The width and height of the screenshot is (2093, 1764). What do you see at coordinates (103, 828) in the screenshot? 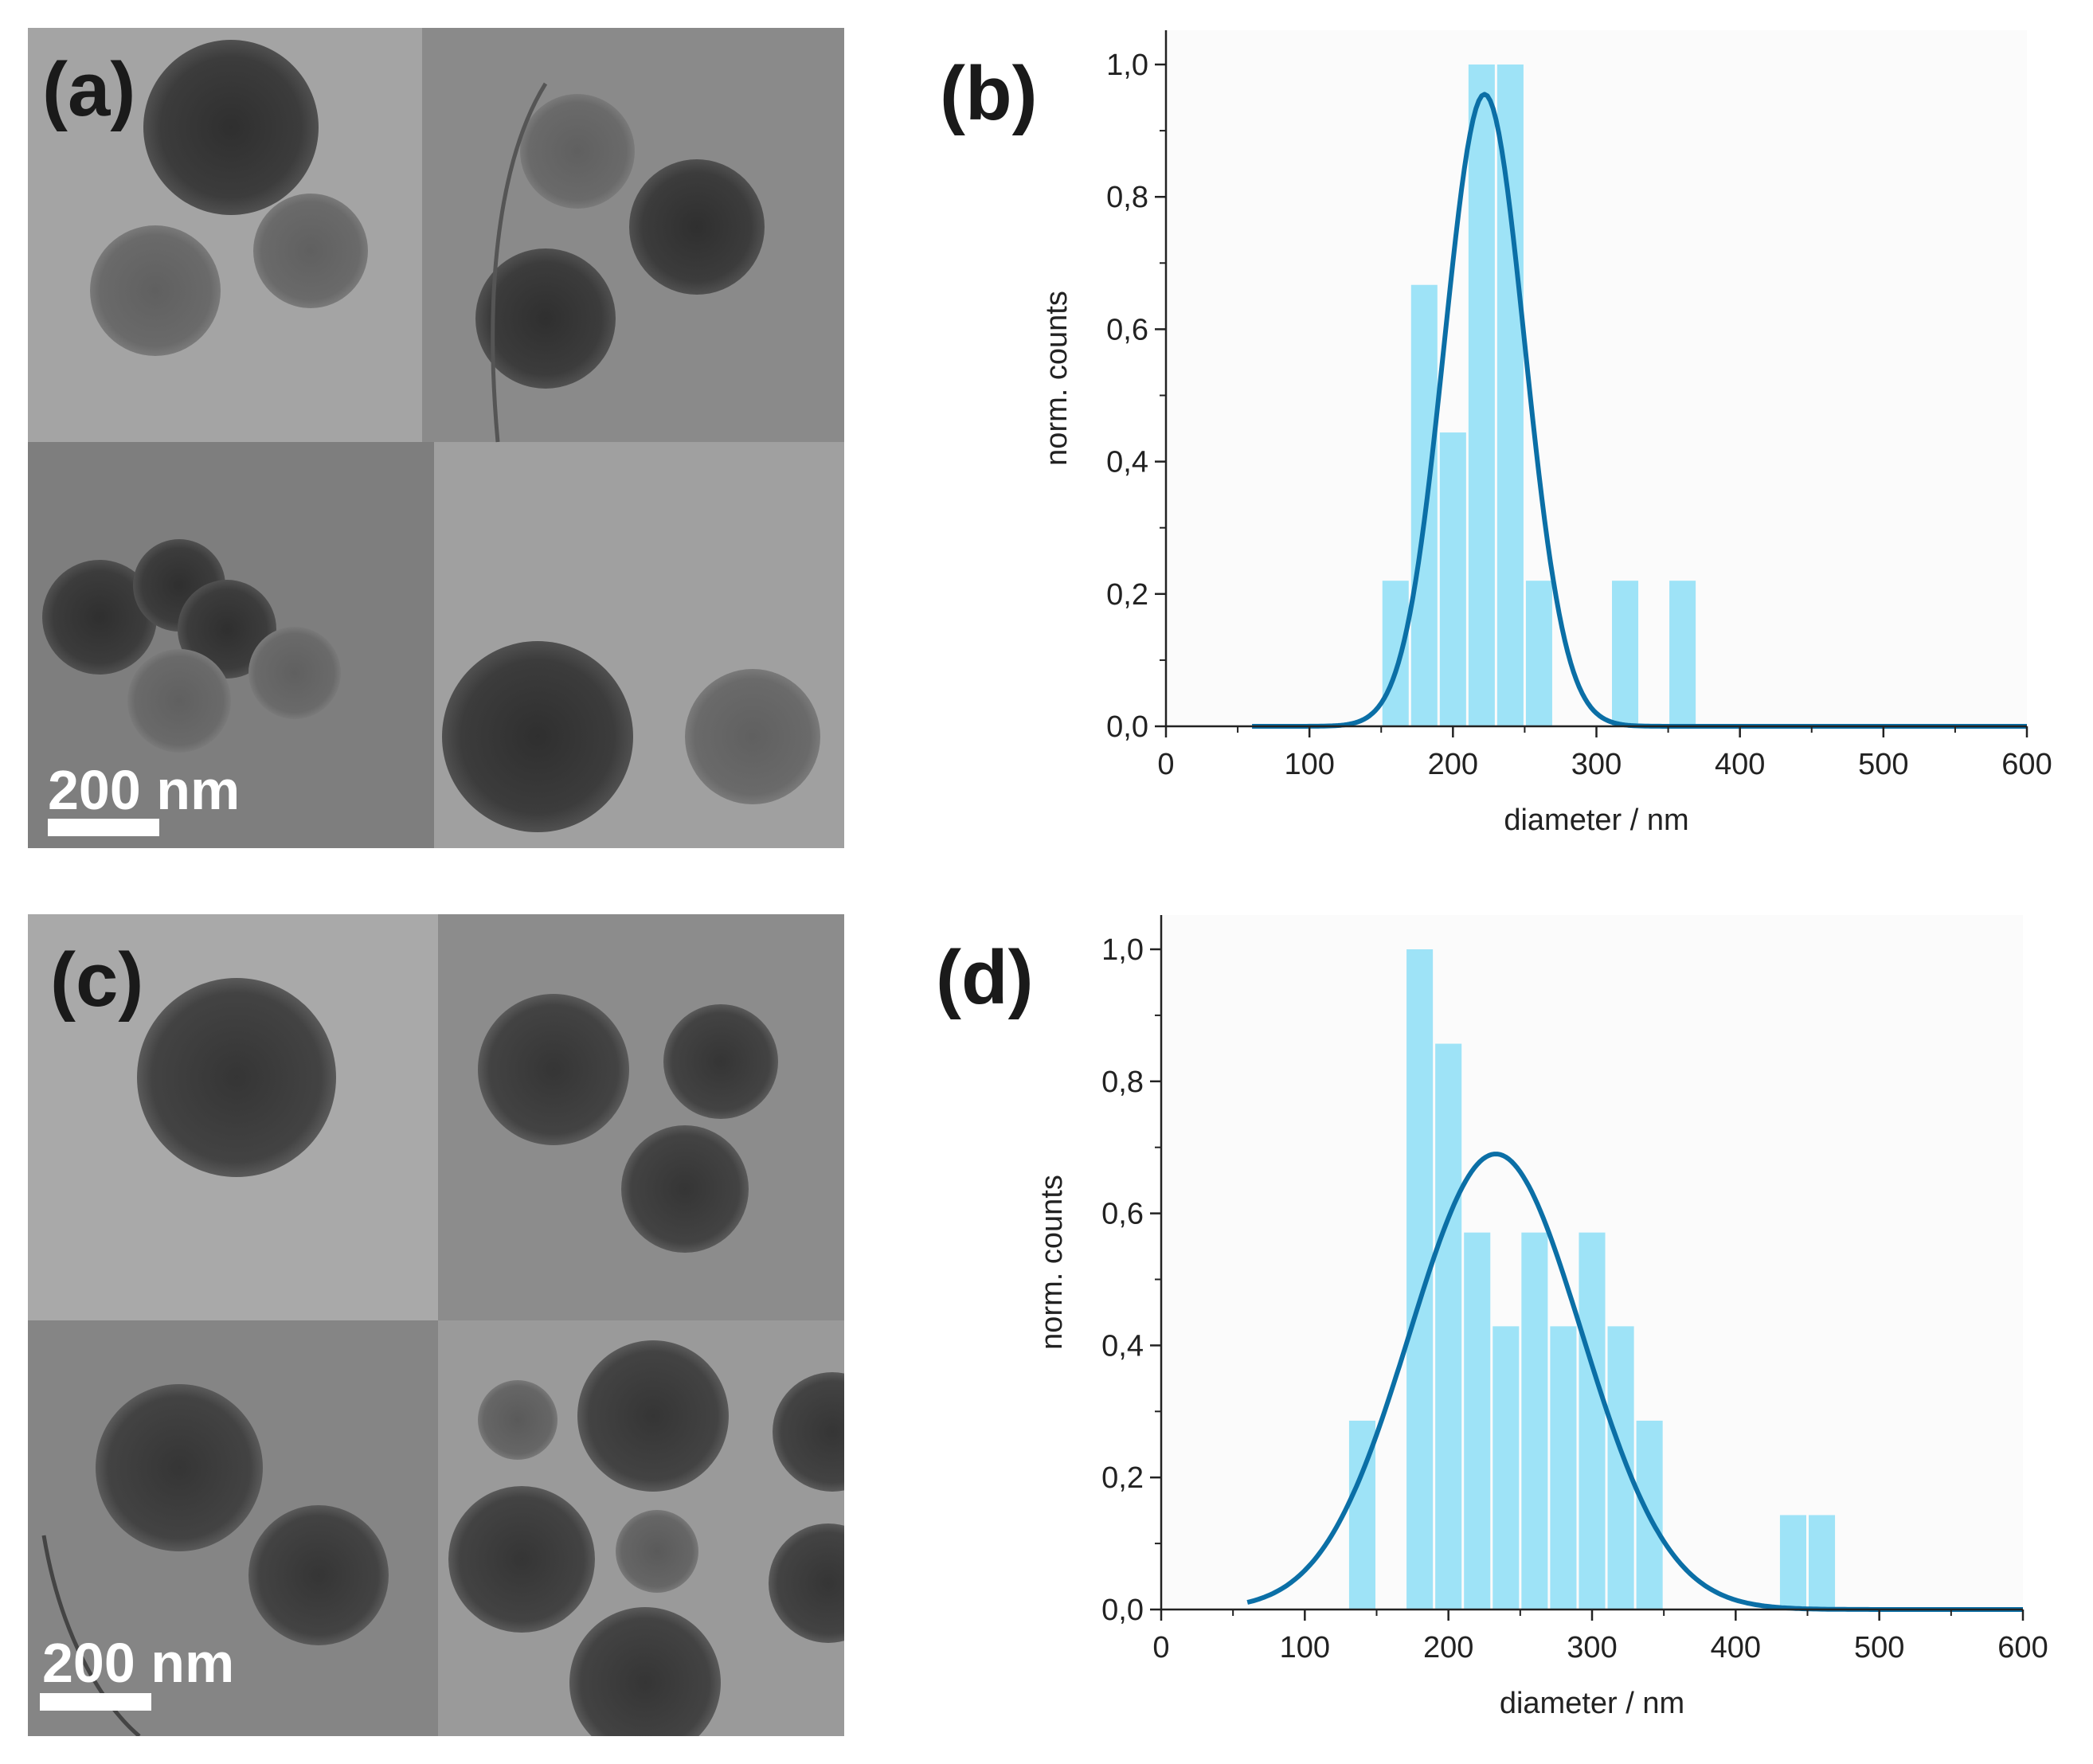
I see `scale-bar-a` at bounding box center [103, 828].